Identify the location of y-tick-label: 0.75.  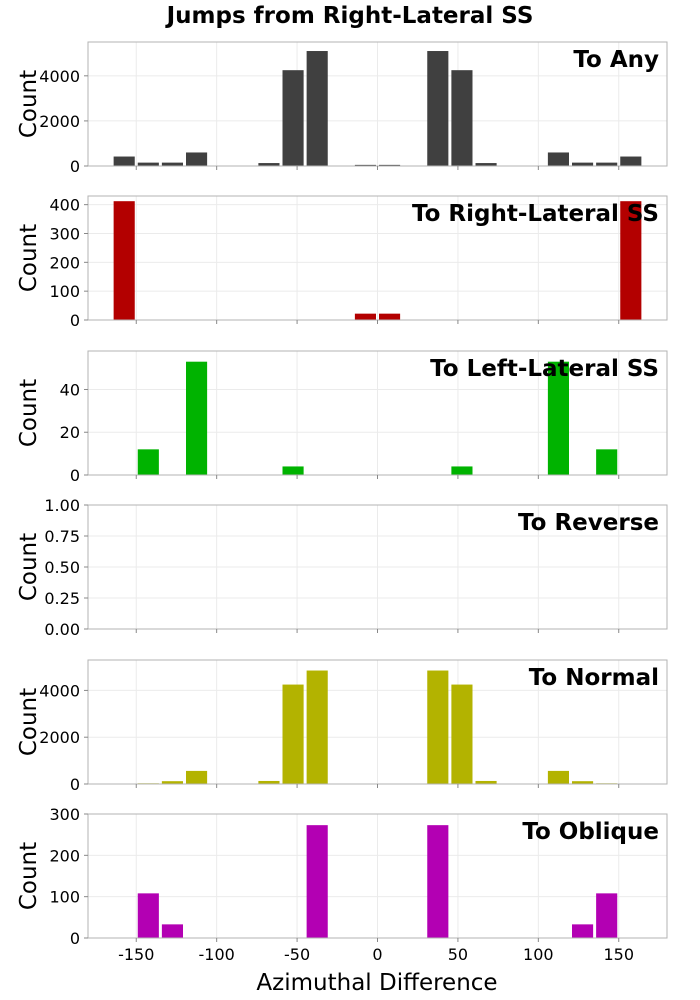
(62, 536).